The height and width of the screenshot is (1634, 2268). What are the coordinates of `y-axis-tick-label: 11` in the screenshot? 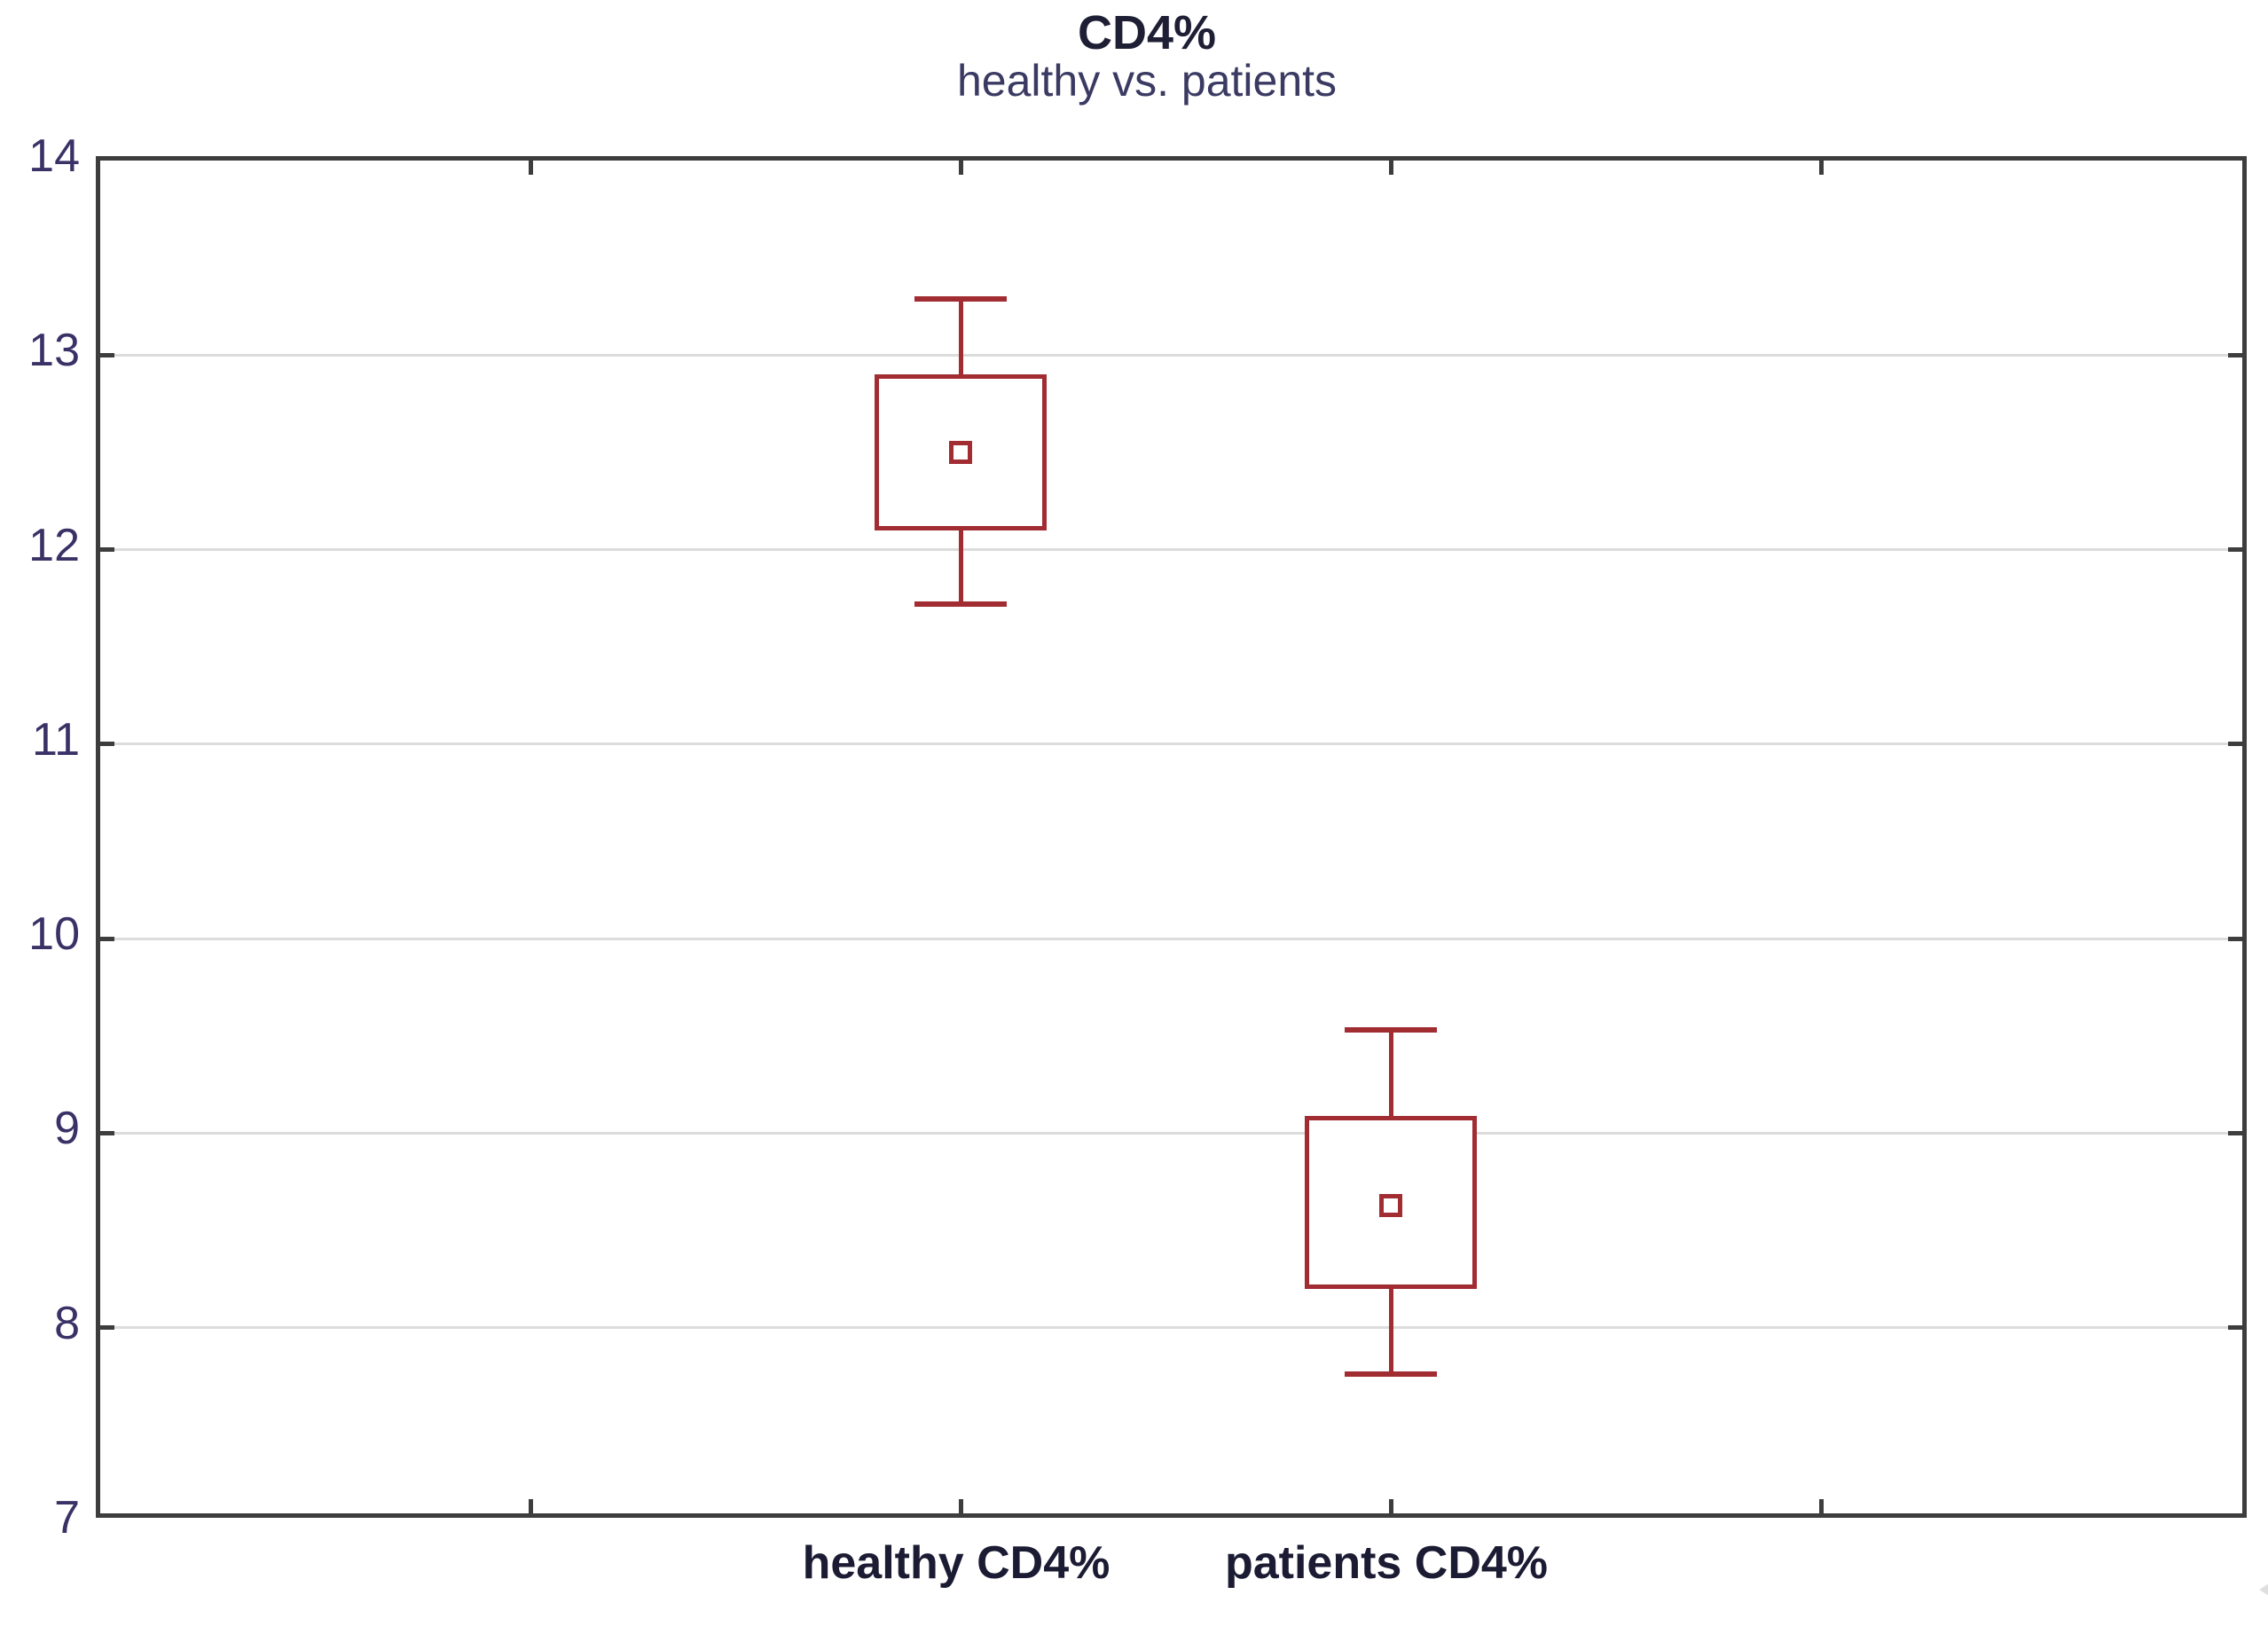 It's located at (56, 739).